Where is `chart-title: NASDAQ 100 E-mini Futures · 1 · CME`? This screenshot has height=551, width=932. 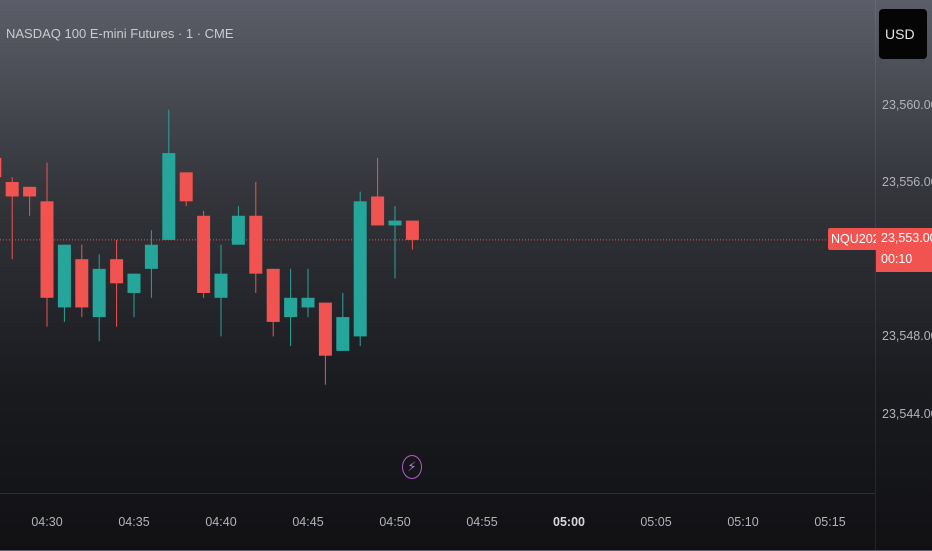 chart-title: NASDAQ 100 E-mini Futures · 1 · CME is located at coordinates (120, 33).